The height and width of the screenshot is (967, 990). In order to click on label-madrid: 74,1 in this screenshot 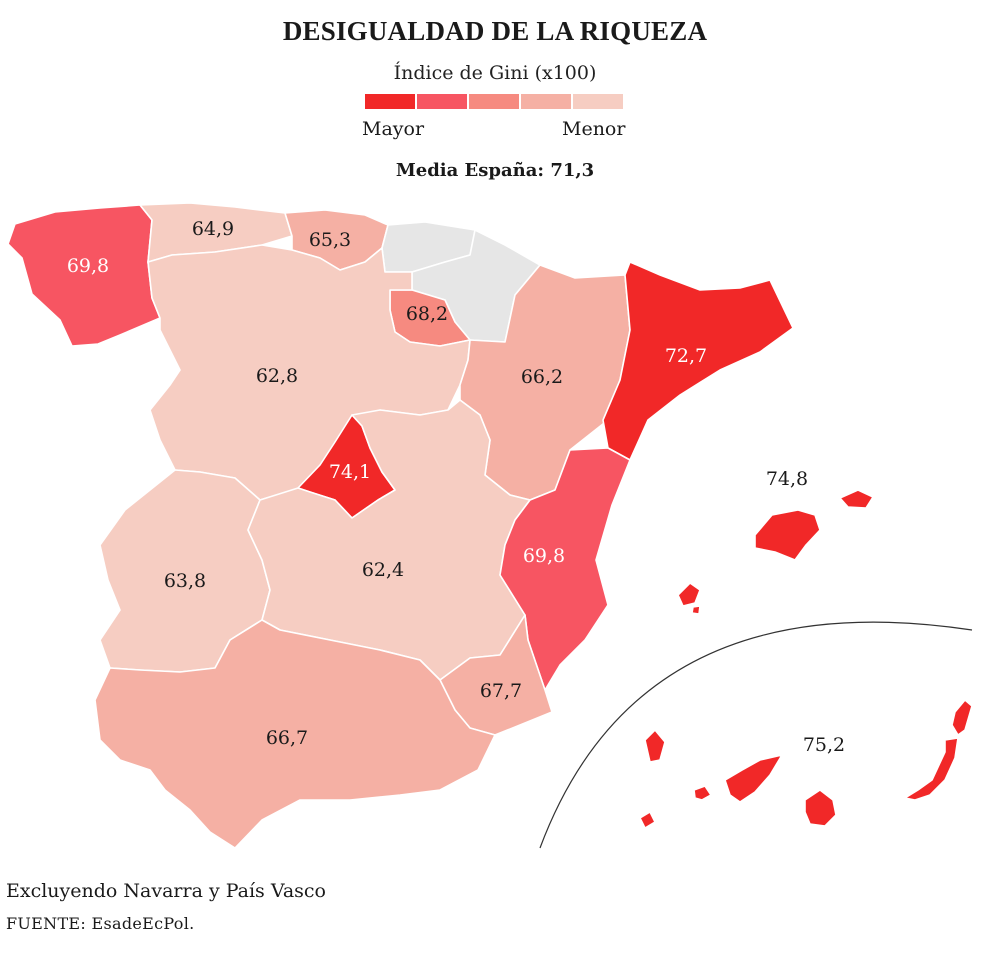, I will do `click(350, 472)`.